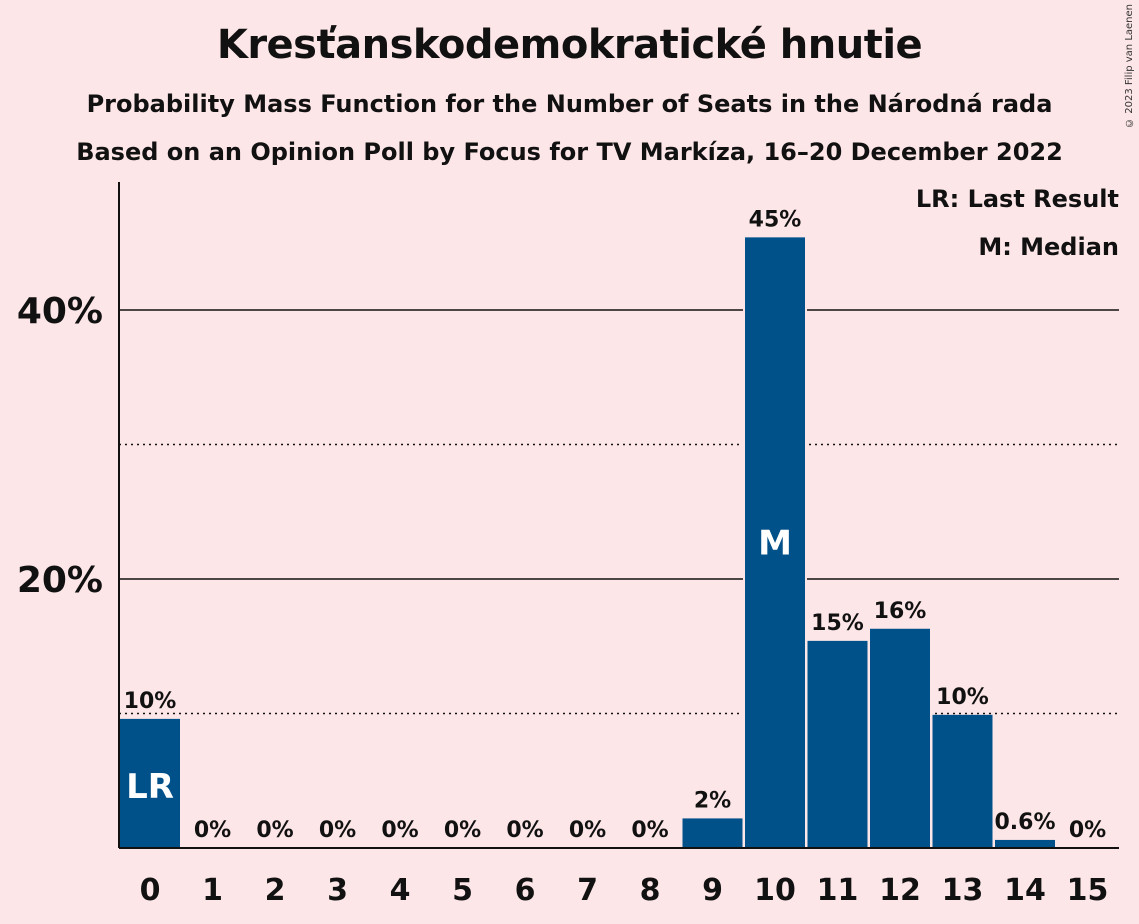 This screenshot has width=1139, height=924. Describe the element at coordinates (838, 890) in the screenshot. I see `x-tick-label: 11` at that location.